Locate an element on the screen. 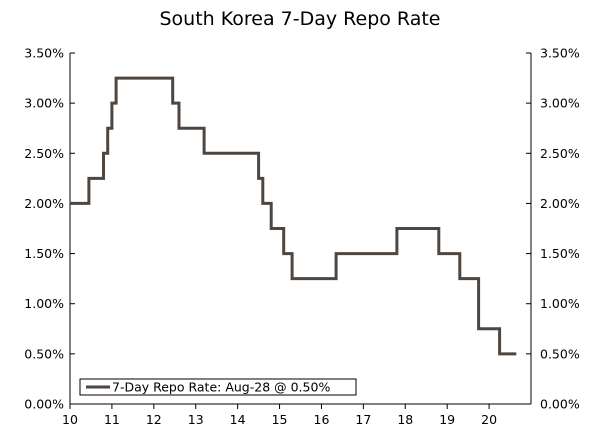 This screenshot has height=436, width=600. y-tick-label-right: 0.00% is located at coordinates (560, 404).